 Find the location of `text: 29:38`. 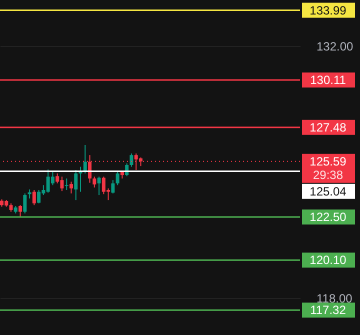

text: 29:38 is located at coordinates (328, 175).